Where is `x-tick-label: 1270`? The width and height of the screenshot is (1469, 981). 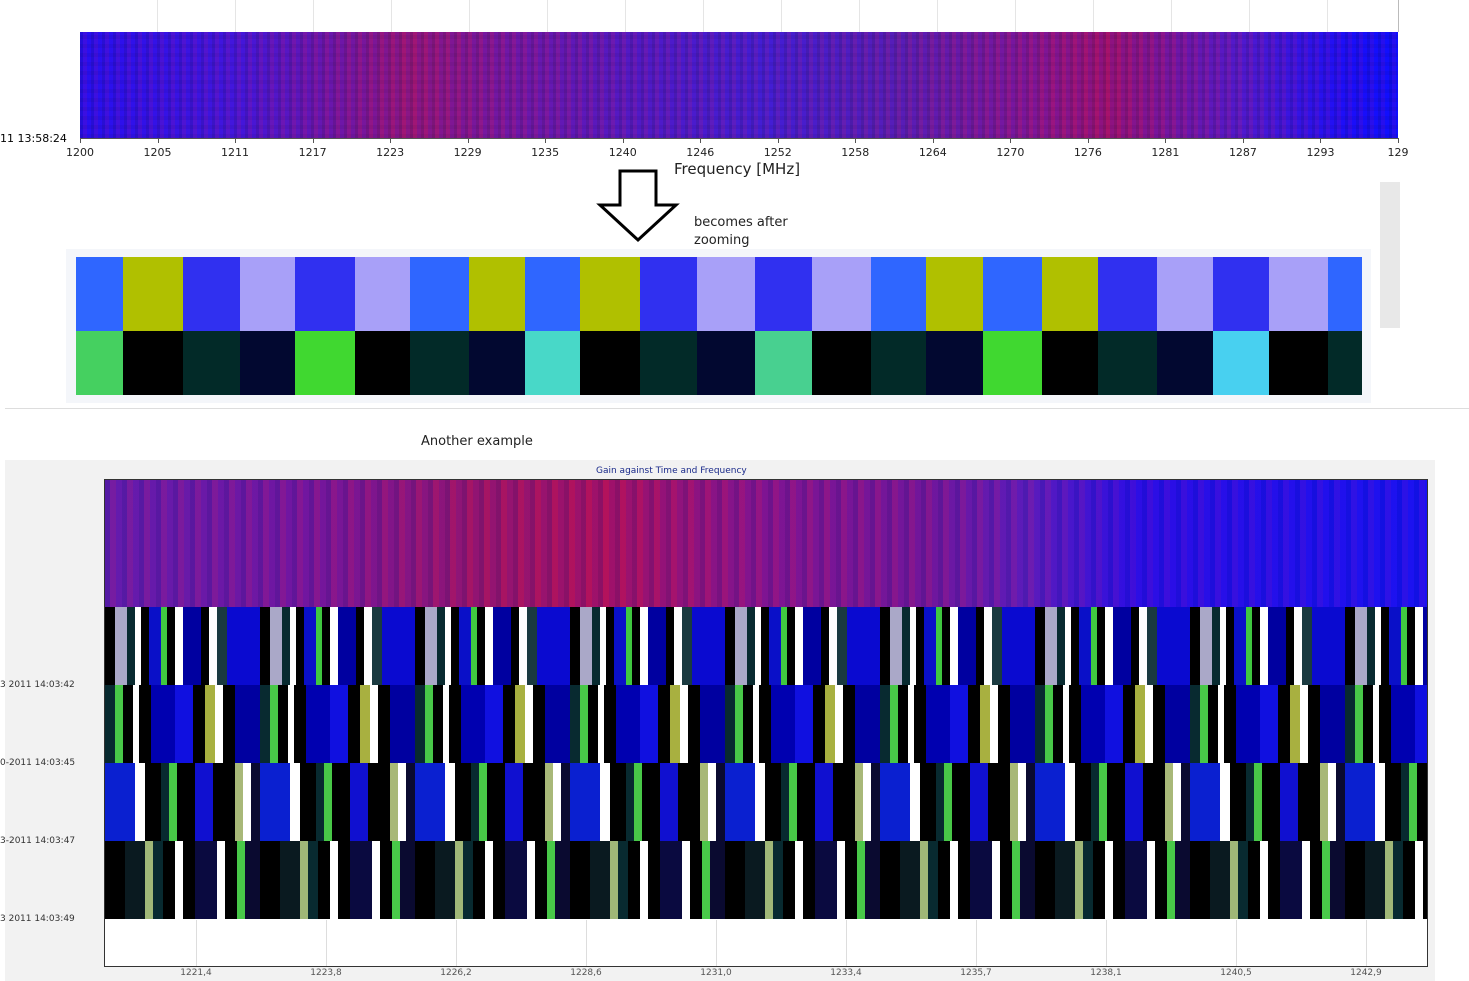 x-tick-label: 1270 is located at coordinates (1010, 152).